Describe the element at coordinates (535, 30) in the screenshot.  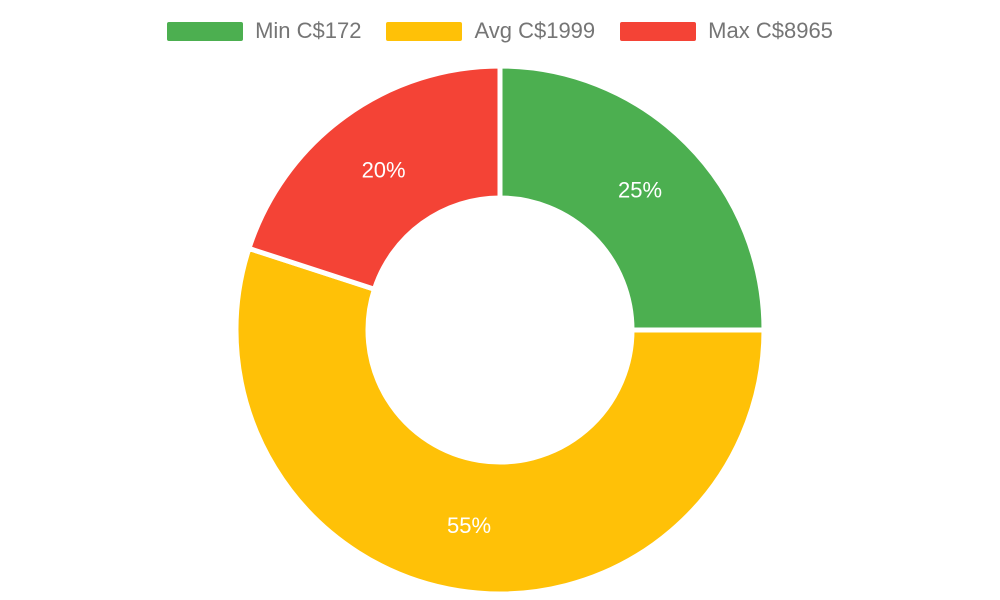
I see `legend-label-avg: Avg C$1999` at that location.